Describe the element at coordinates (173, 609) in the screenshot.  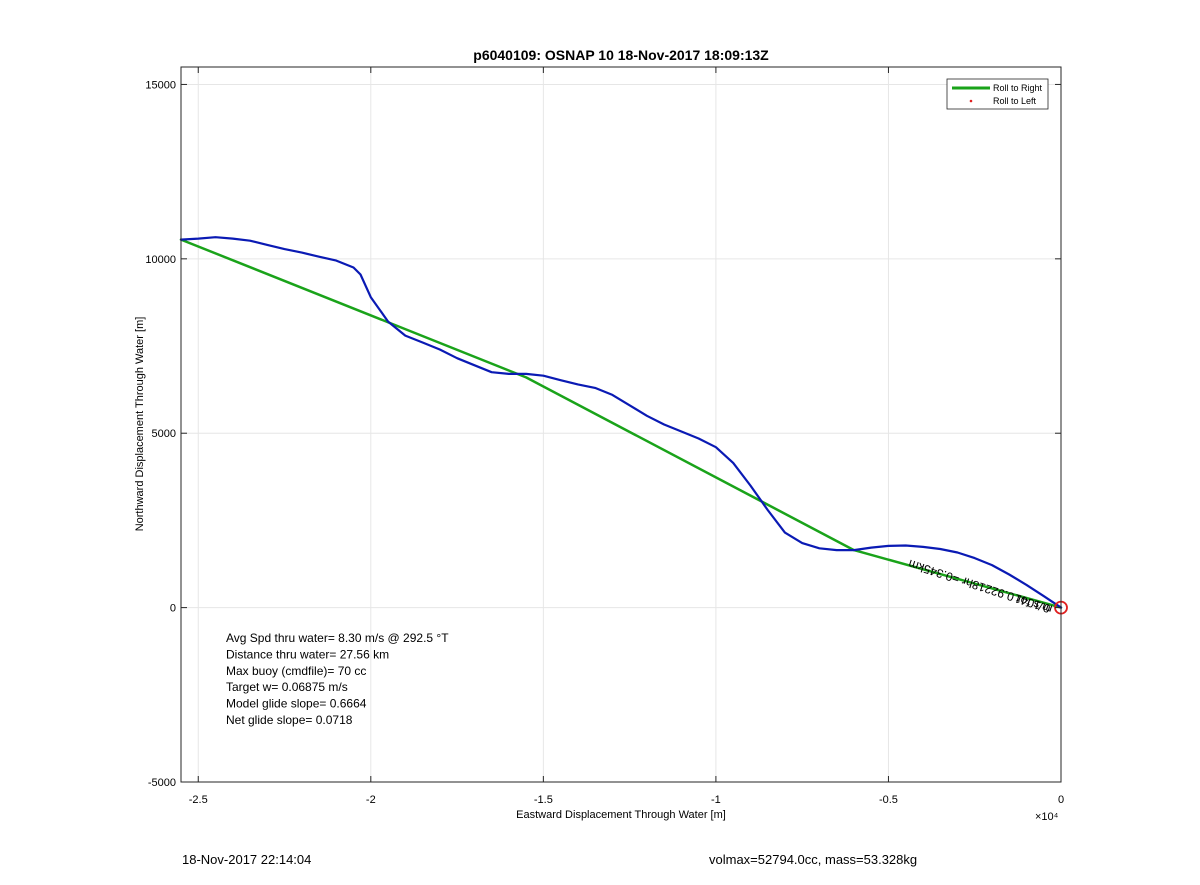
I see `y-tick-label: 0` at that location.